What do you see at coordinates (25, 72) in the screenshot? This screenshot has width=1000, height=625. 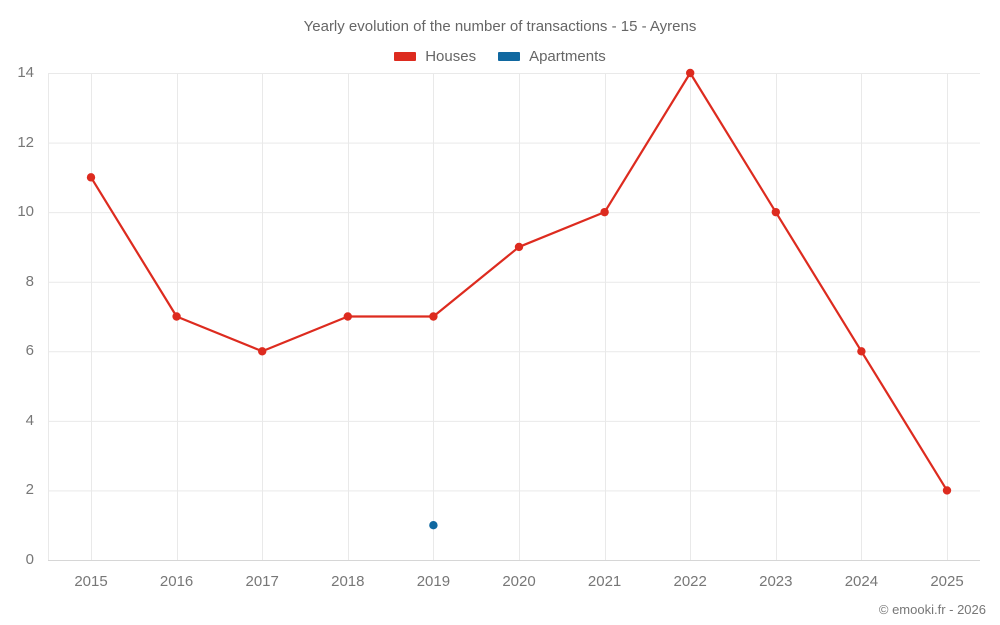 I see `y-axis-tick-label: 14` at bounding box center [25, 72].